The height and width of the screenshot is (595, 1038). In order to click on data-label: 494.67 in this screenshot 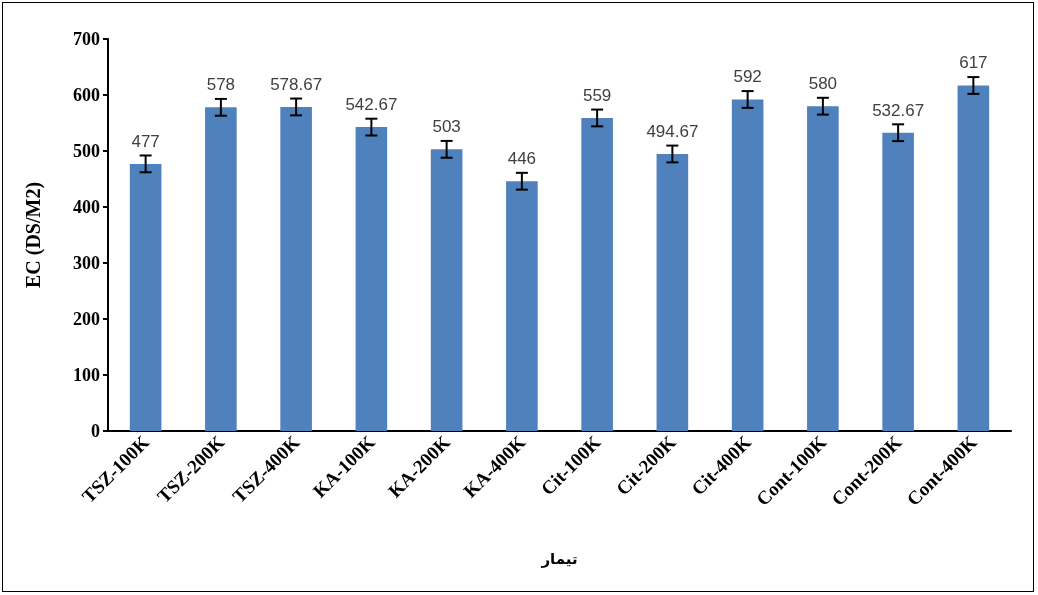, I will do `click(672, 131)`.